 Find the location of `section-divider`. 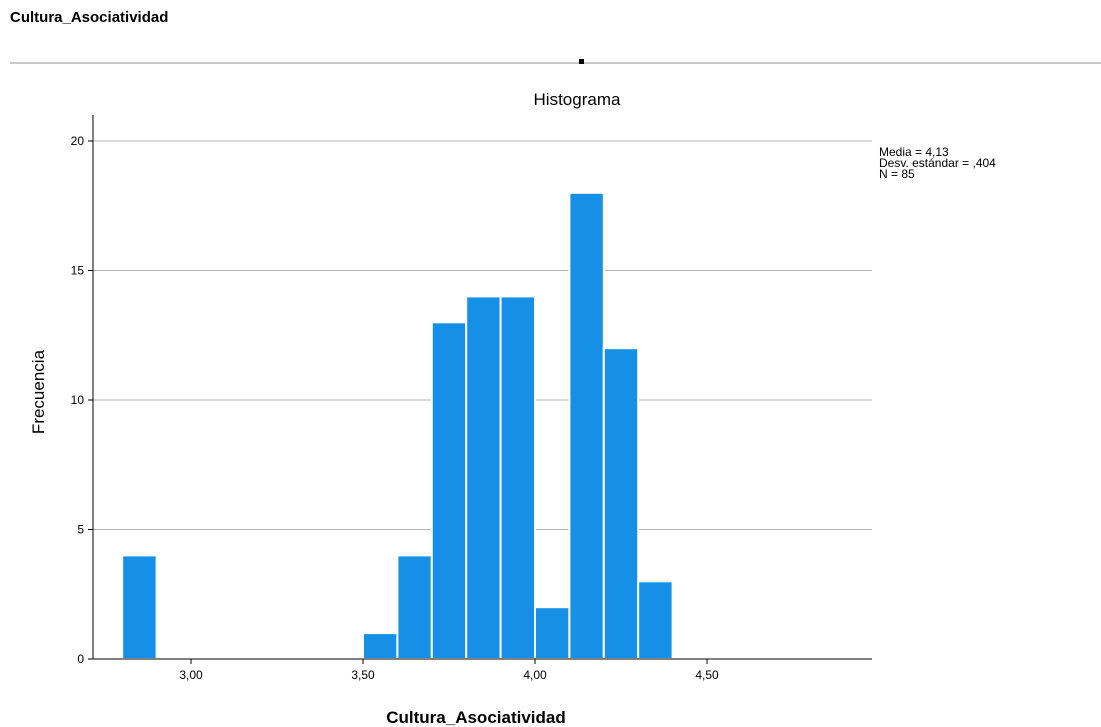

section-divider is located at coordinates (555, 63).